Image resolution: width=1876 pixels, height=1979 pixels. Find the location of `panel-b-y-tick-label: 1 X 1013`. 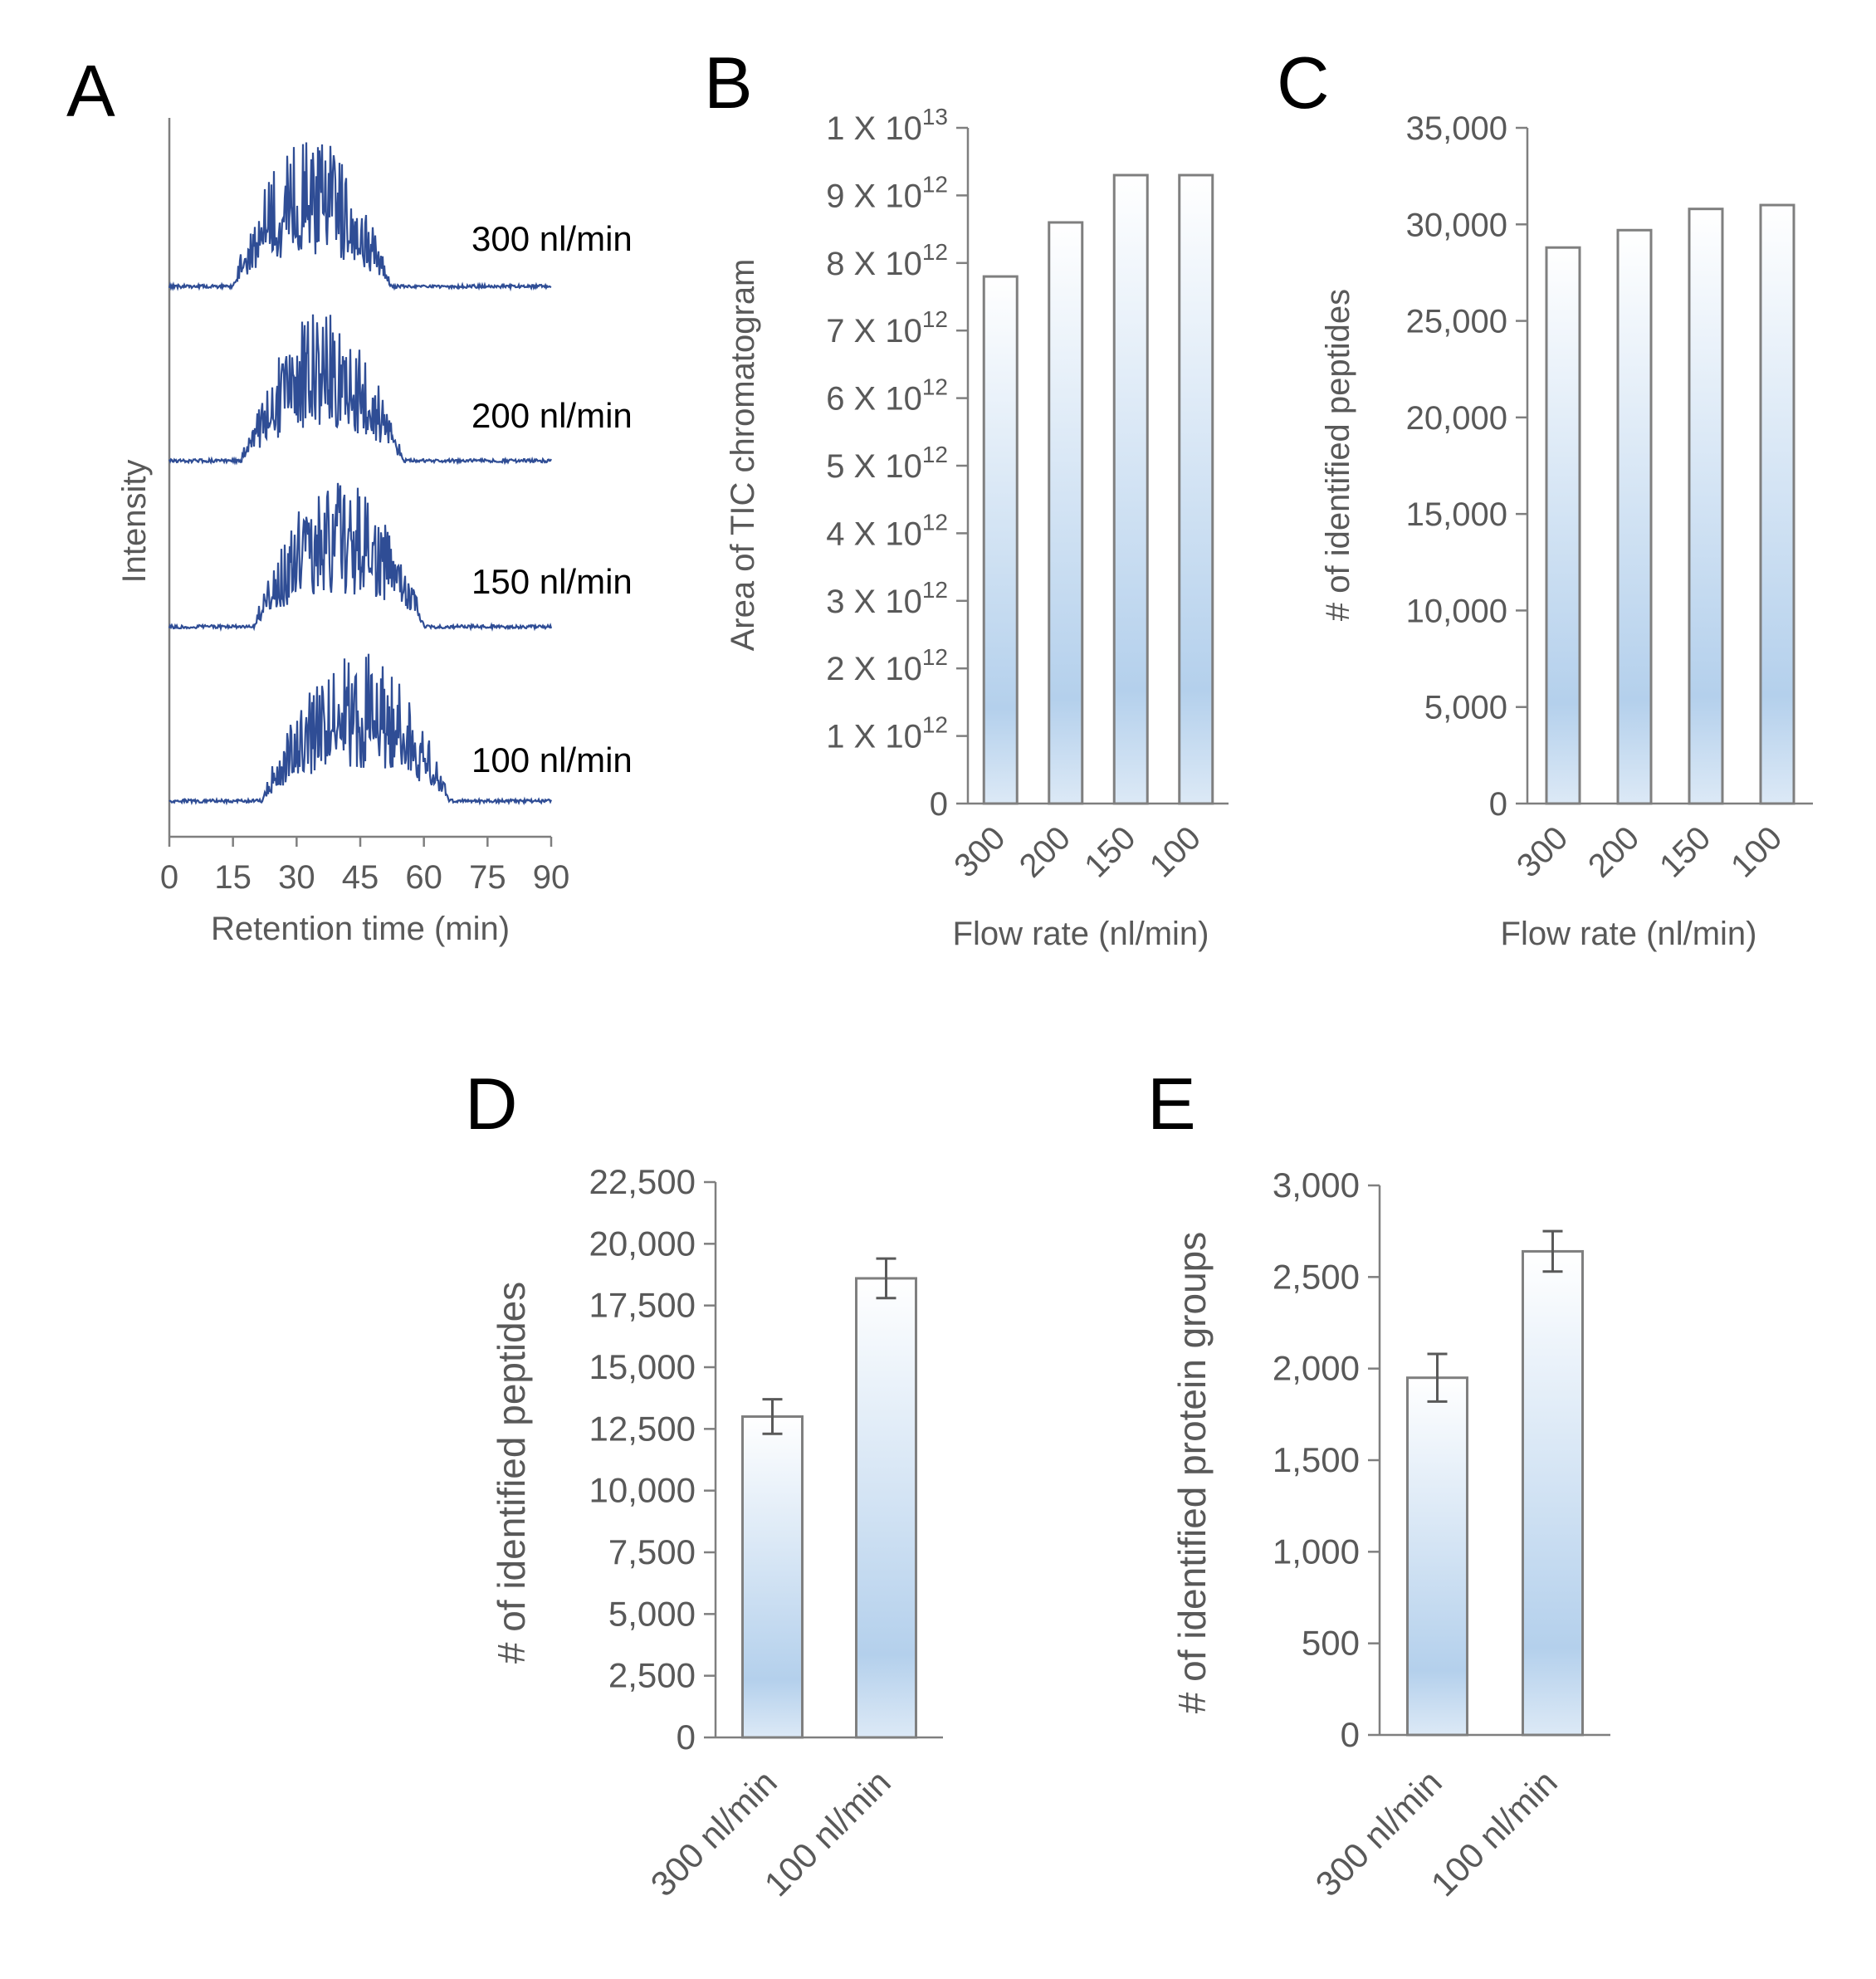

panel-b-y-tick-label: 1 X 1013 is located at coordinates (887, 125).